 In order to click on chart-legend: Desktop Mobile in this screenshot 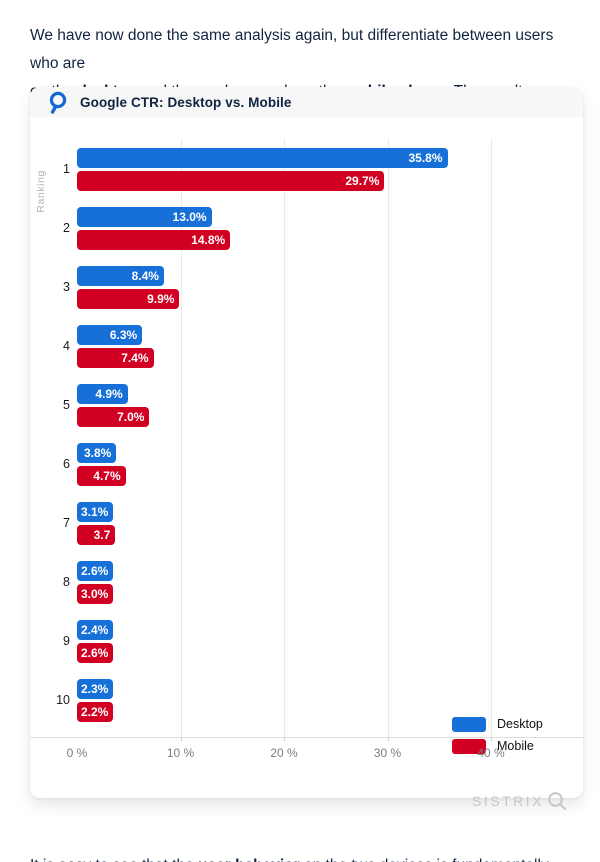, I will do `click(497, 735)`.